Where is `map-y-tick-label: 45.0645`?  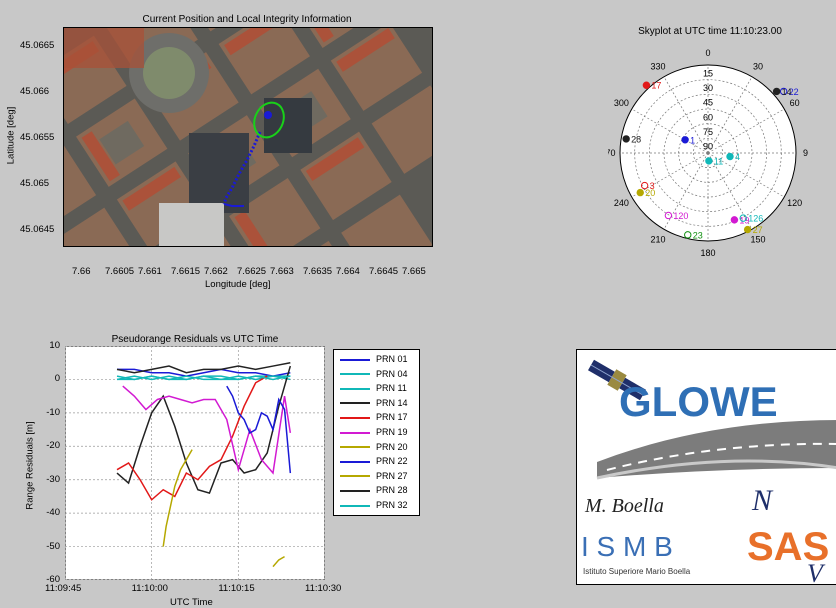
map-y-tick-label: 45.0645 is located at coordinates (37, 229).